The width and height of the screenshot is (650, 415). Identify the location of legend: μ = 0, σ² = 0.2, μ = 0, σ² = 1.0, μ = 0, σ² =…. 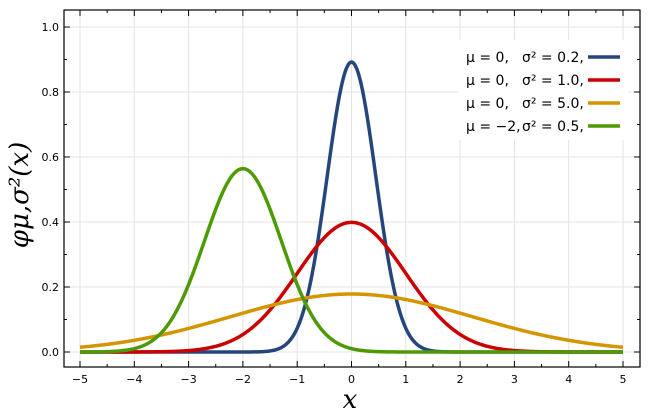
(543, 90).